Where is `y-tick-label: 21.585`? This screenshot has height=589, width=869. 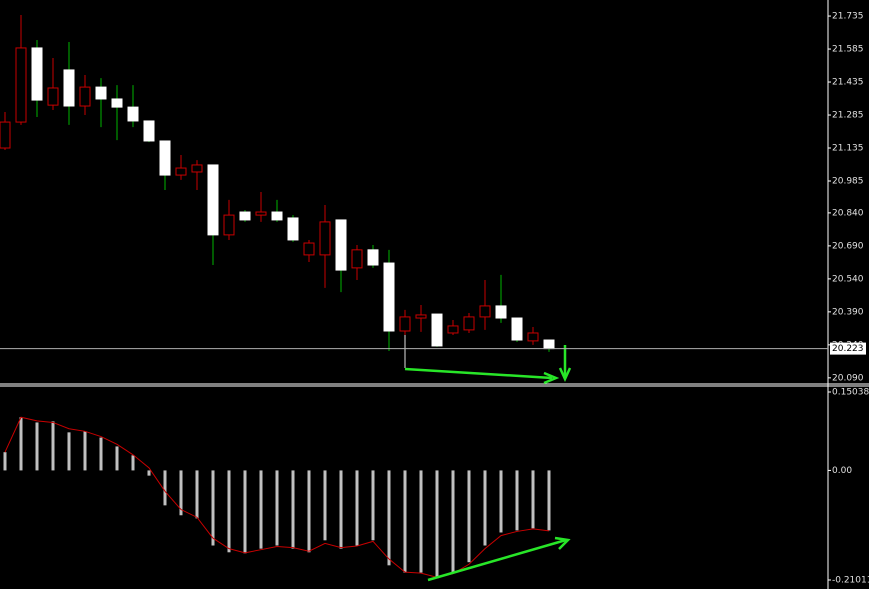
y-tick-label: 21.585 is located at coordinates (848, 50).